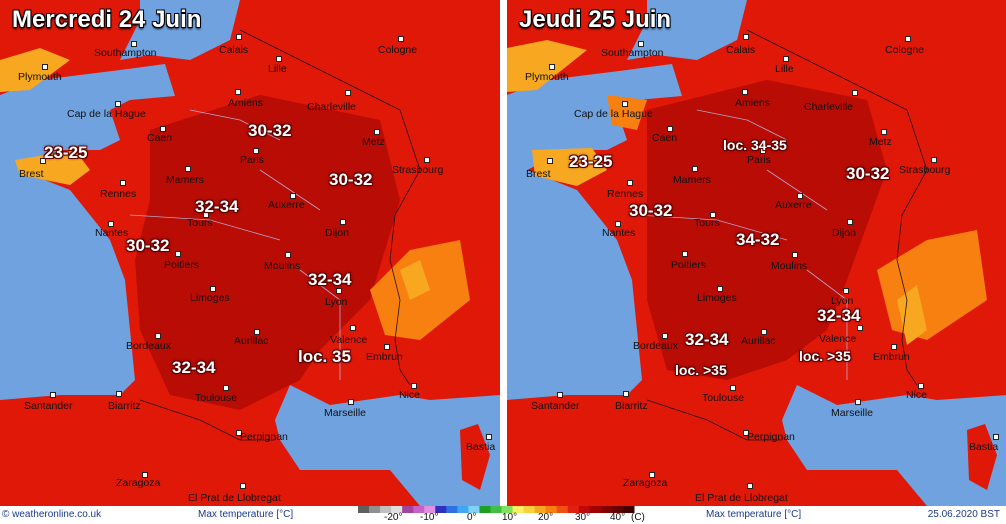  What do you see at coordinates (619, 233) in the screenshot?
I see `city-label: Nantes` at bounding box center [619, 233].